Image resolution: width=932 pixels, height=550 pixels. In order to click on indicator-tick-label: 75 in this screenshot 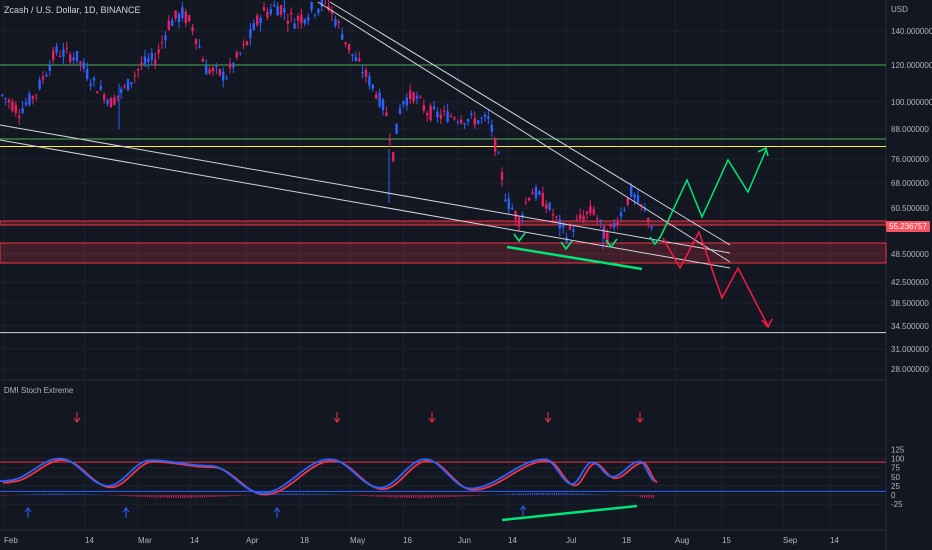, I will do `click(895, 468)`.